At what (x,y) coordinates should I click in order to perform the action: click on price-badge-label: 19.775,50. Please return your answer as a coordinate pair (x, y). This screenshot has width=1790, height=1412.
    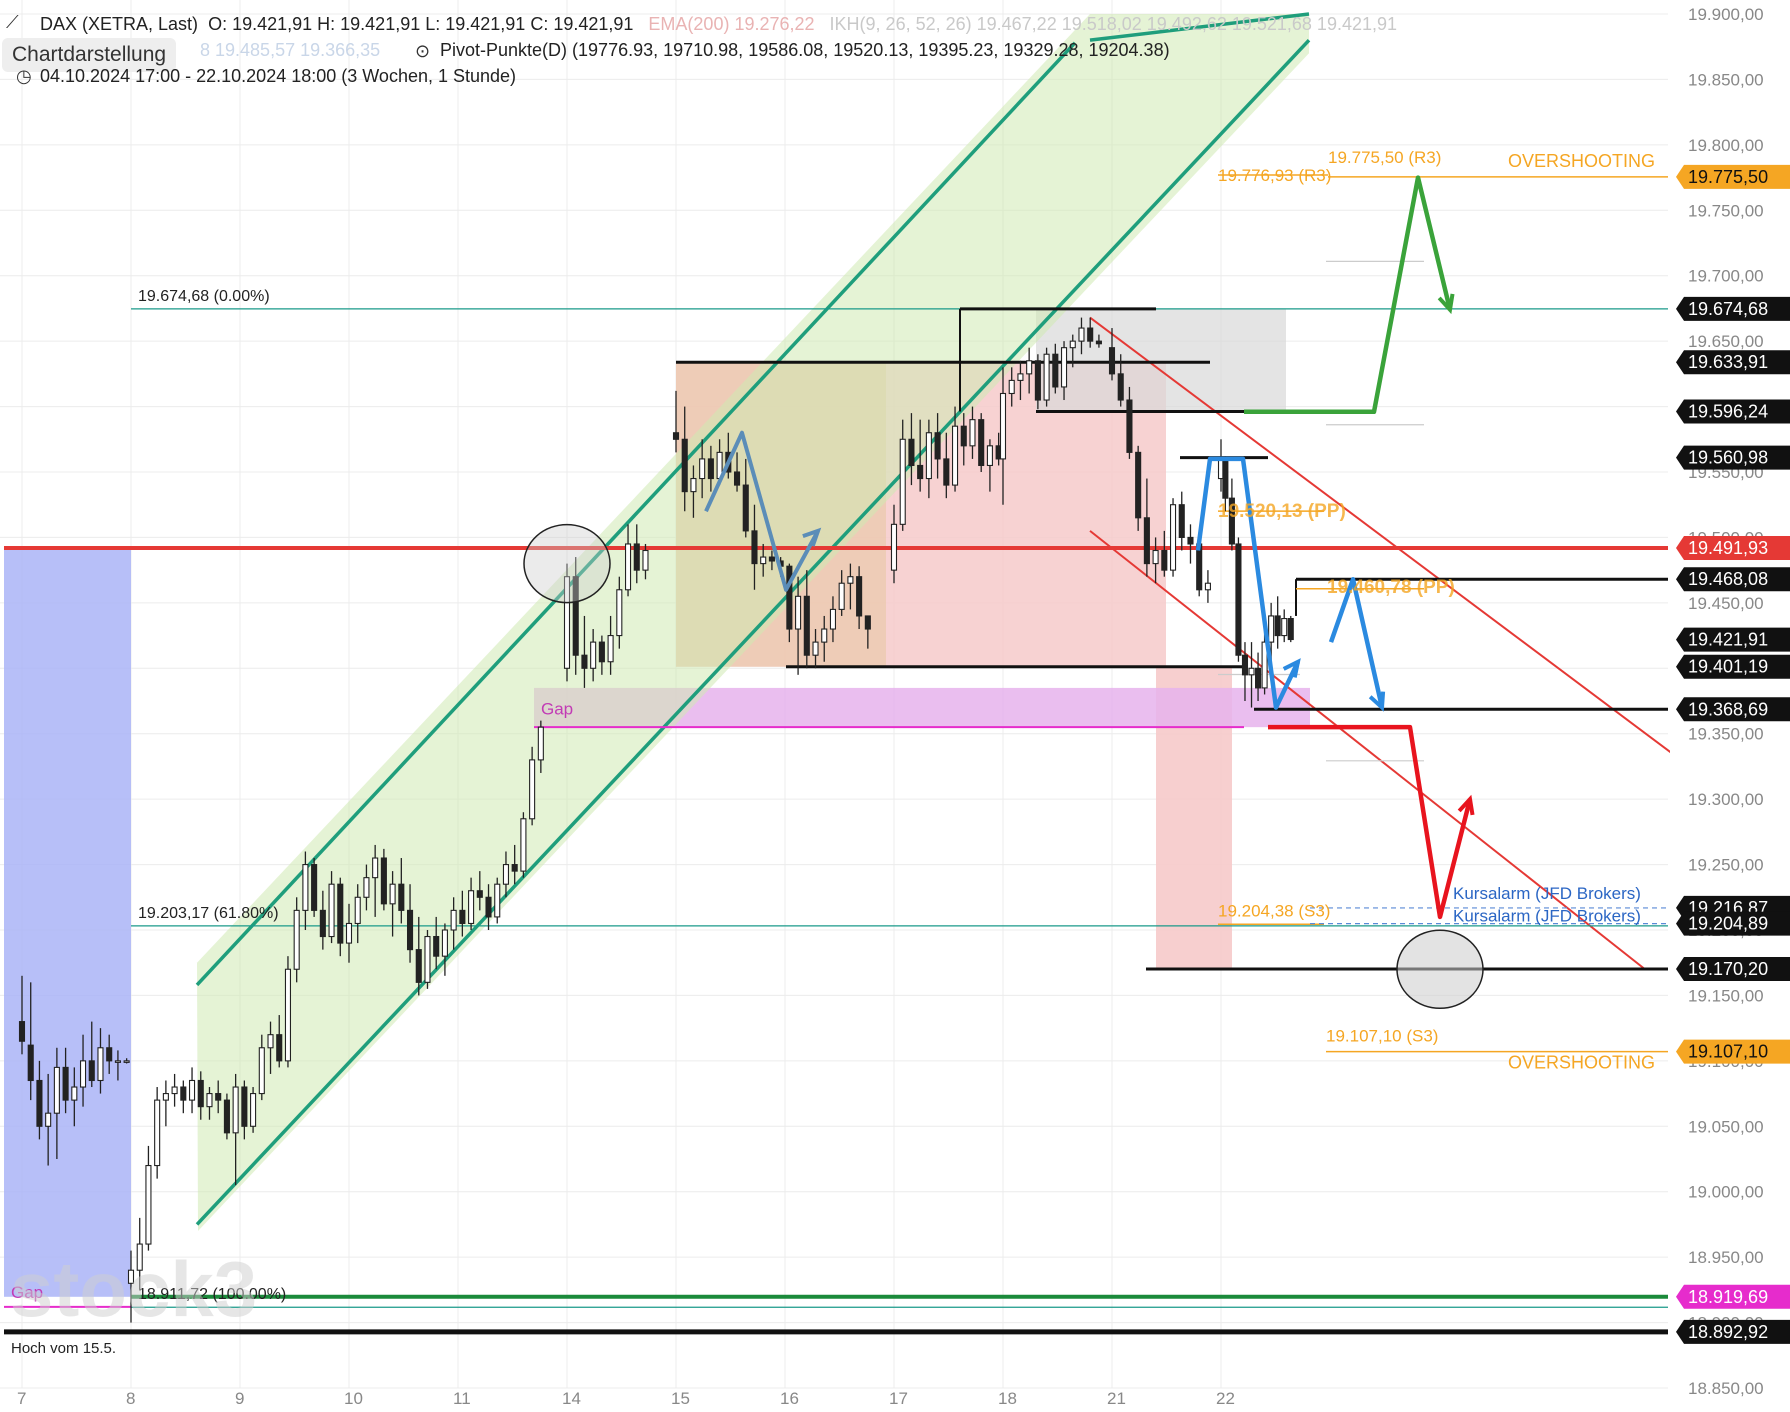
    Looking at the image, I should click on (1728, 177).